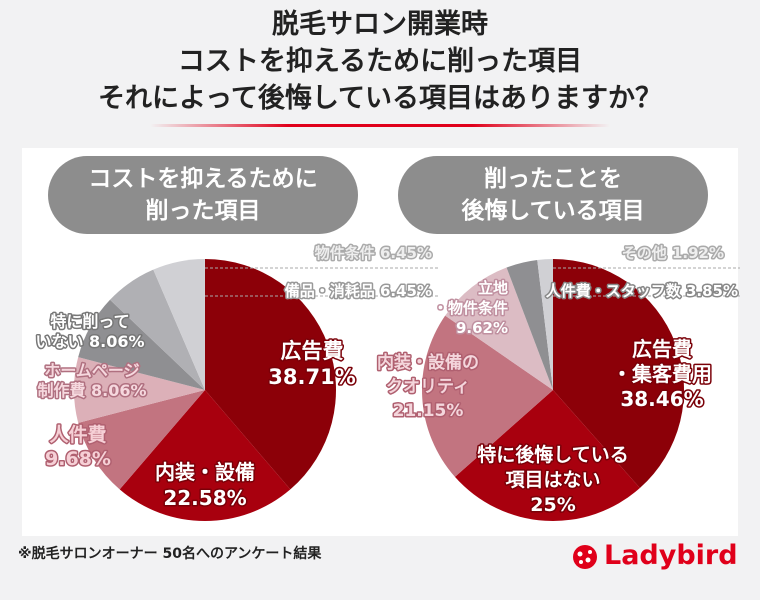 Image resolution: width=760 pixels, height=600 pixels. Describe the element at coordinates (662, 374) in the screenshot. I see `slice-label: ・集客費用` at that location.